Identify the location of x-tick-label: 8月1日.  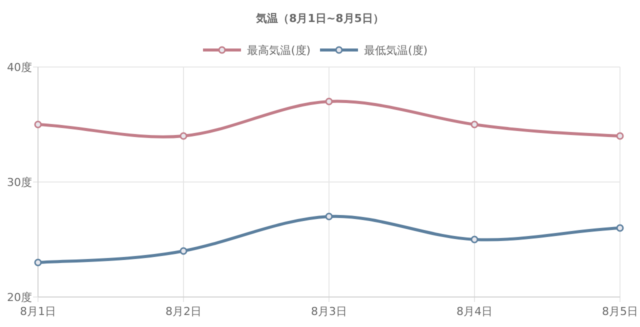
(38, 311).